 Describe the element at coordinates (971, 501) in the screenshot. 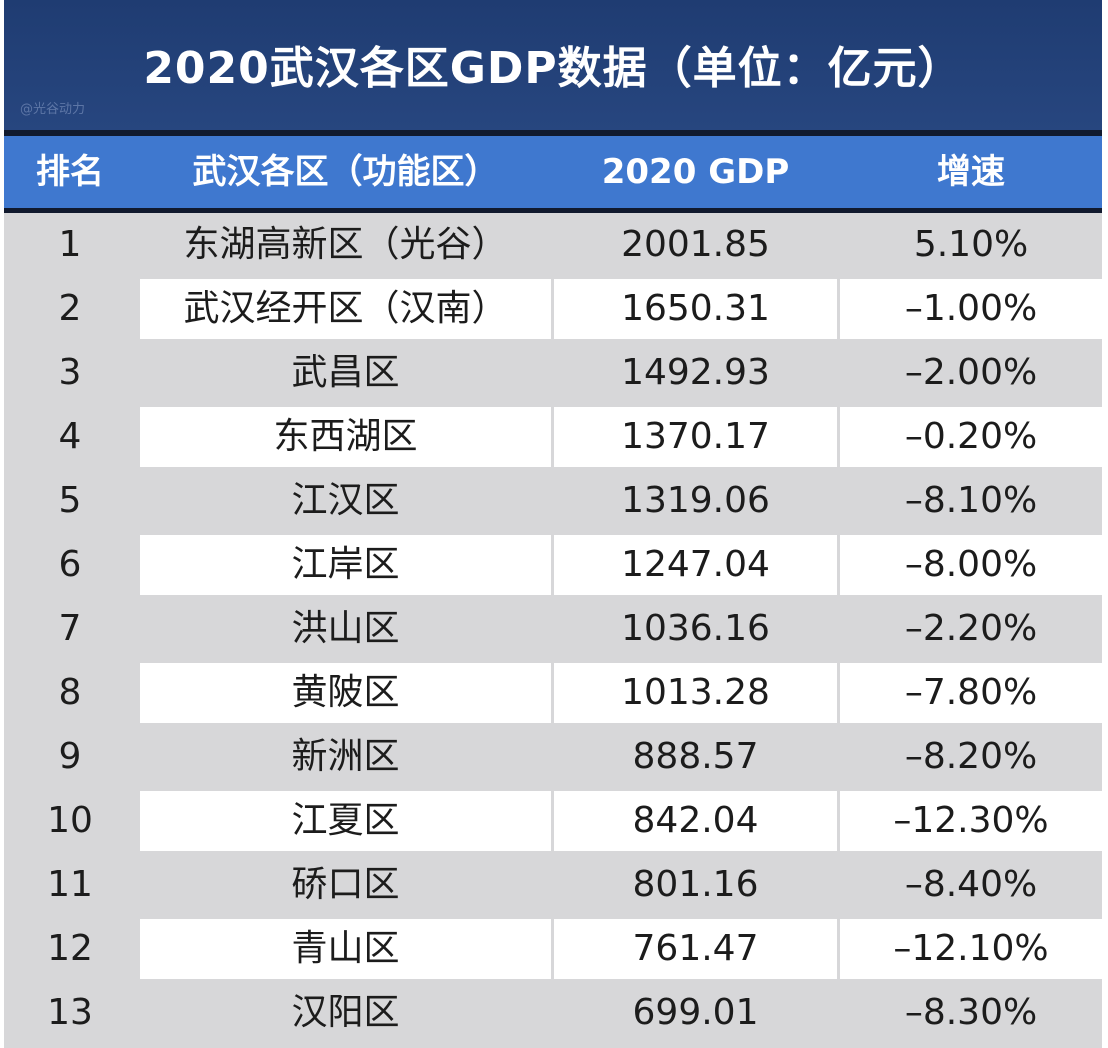

I see `growth-cell: –8.10%` at that location.